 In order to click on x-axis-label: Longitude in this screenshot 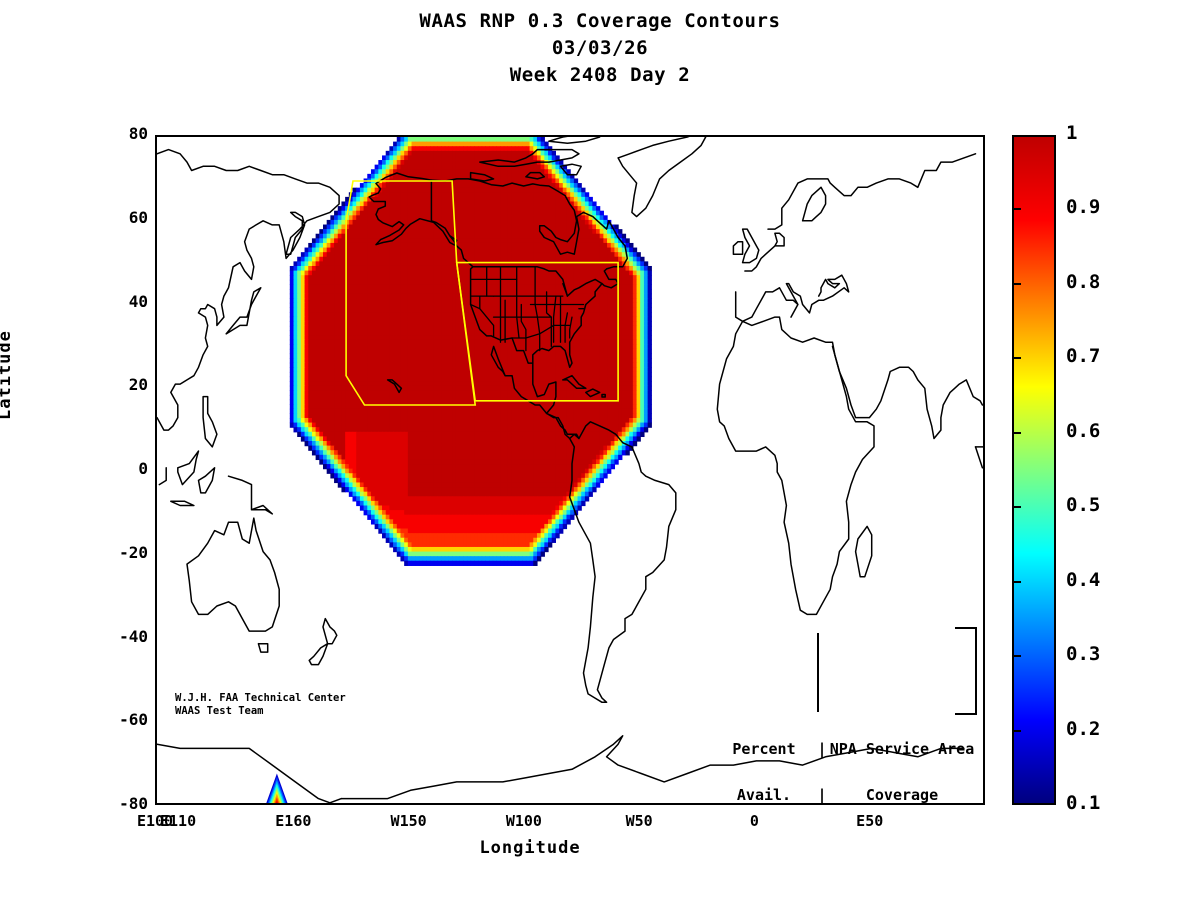, I will do `click(530, 848)`.